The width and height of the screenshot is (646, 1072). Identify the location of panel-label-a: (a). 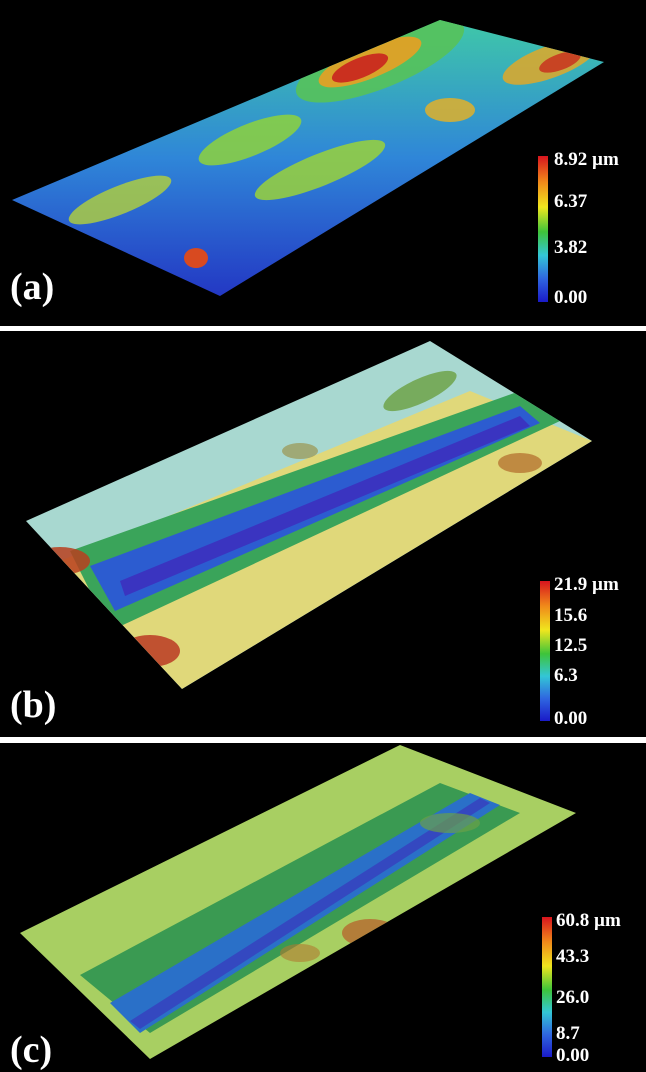
(32, 287).